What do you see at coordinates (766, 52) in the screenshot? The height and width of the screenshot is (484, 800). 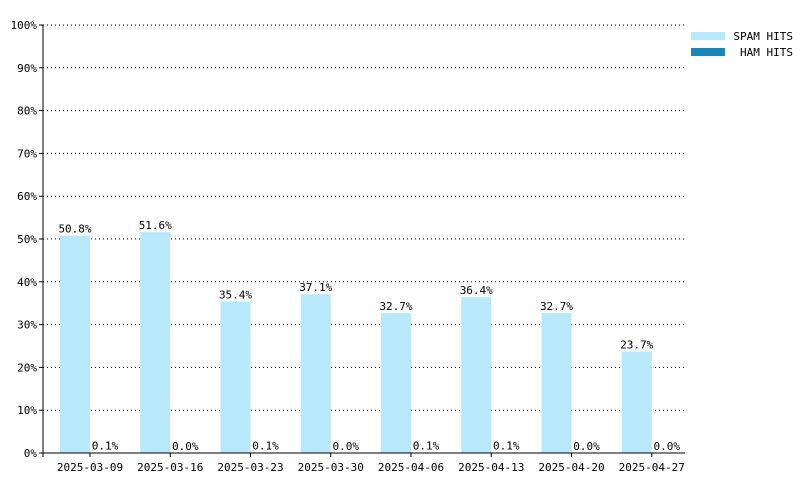 I see `legend-label: HAM HITS` at bounding box center [766, 52].